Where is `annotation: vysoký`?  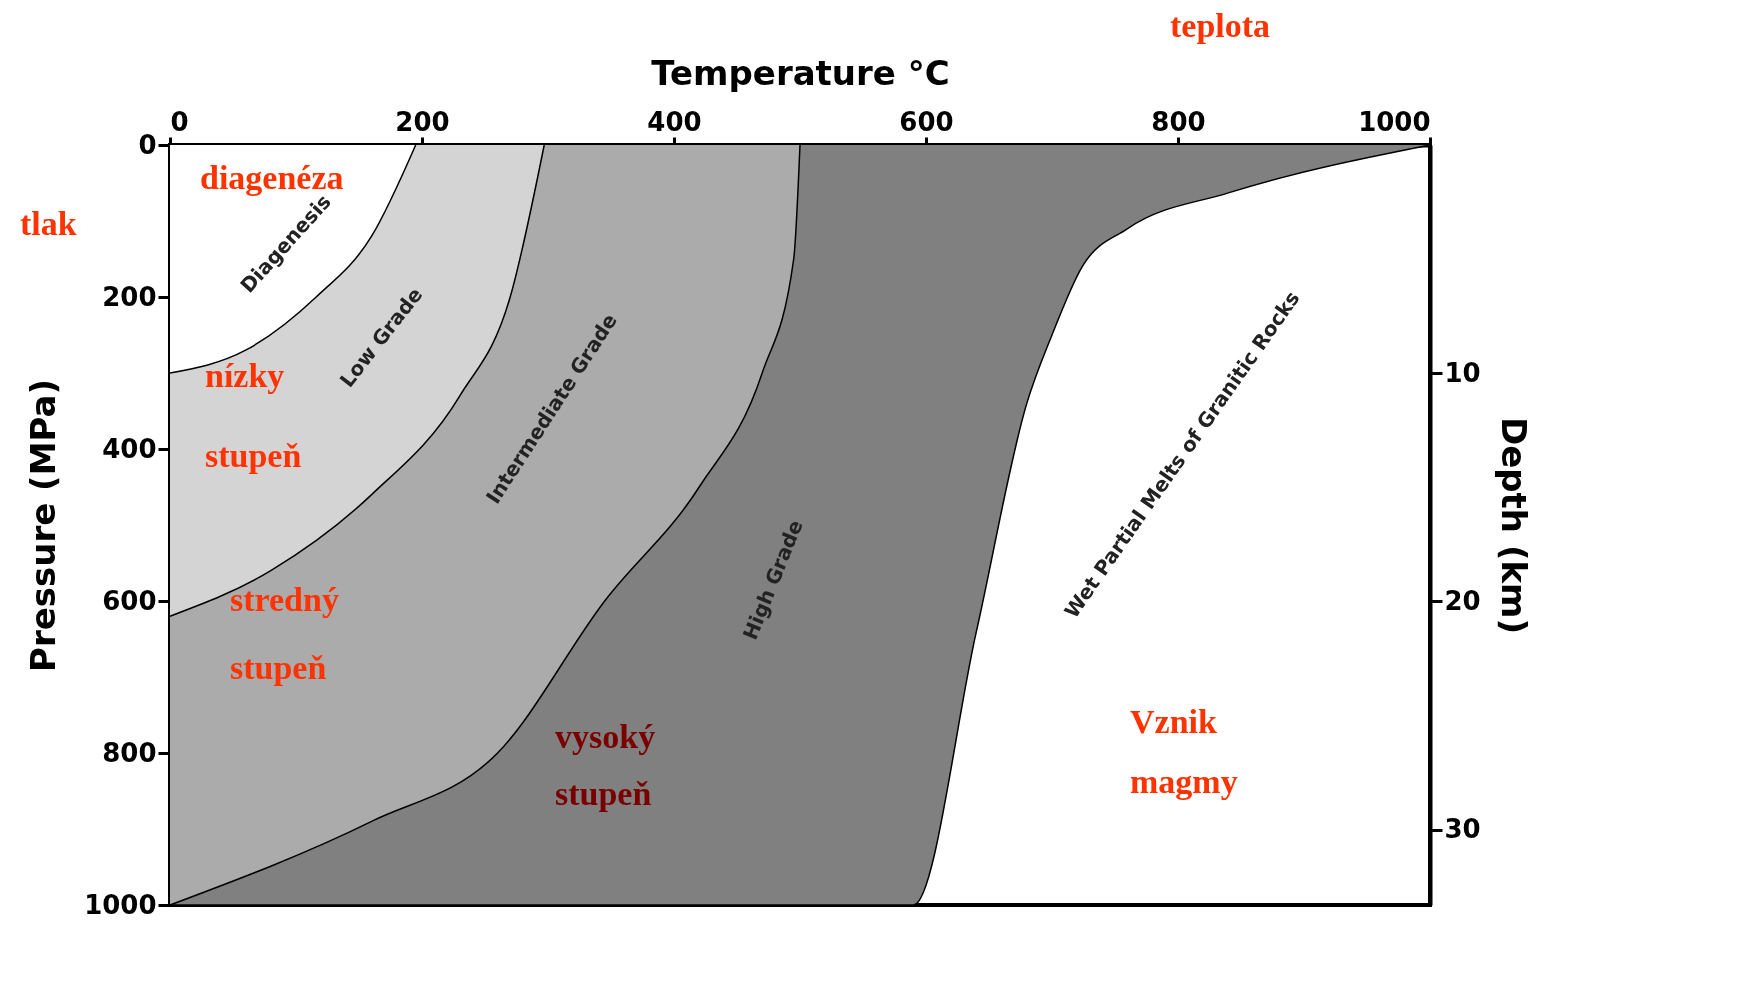
annotation: vysoký is located at coordinates (605, 736).